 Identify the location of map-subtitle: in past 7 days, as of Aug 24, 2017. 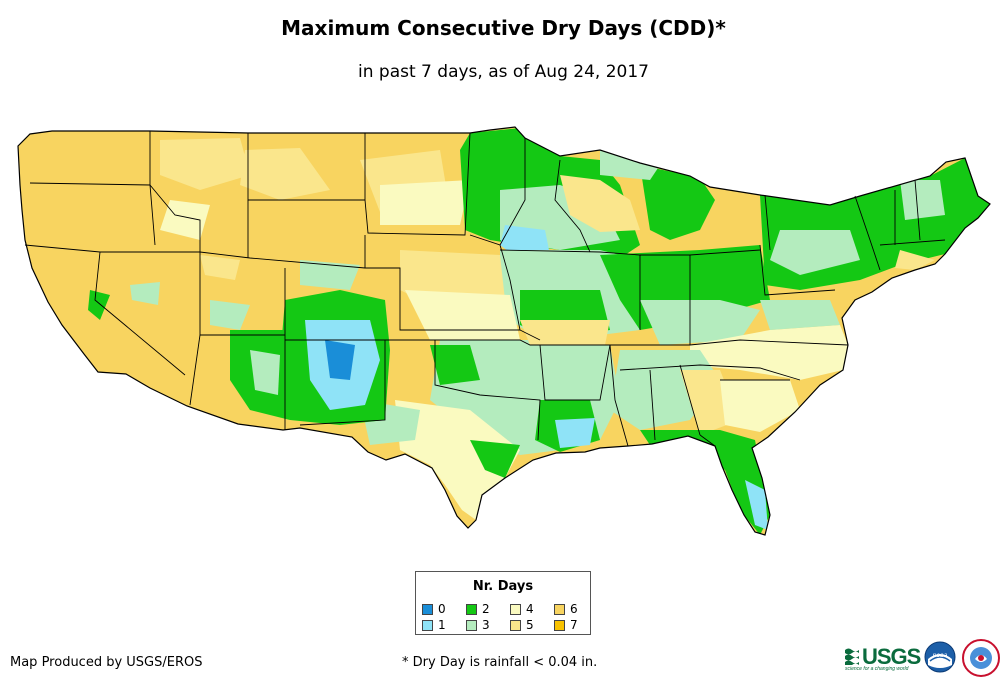
(503, 72).